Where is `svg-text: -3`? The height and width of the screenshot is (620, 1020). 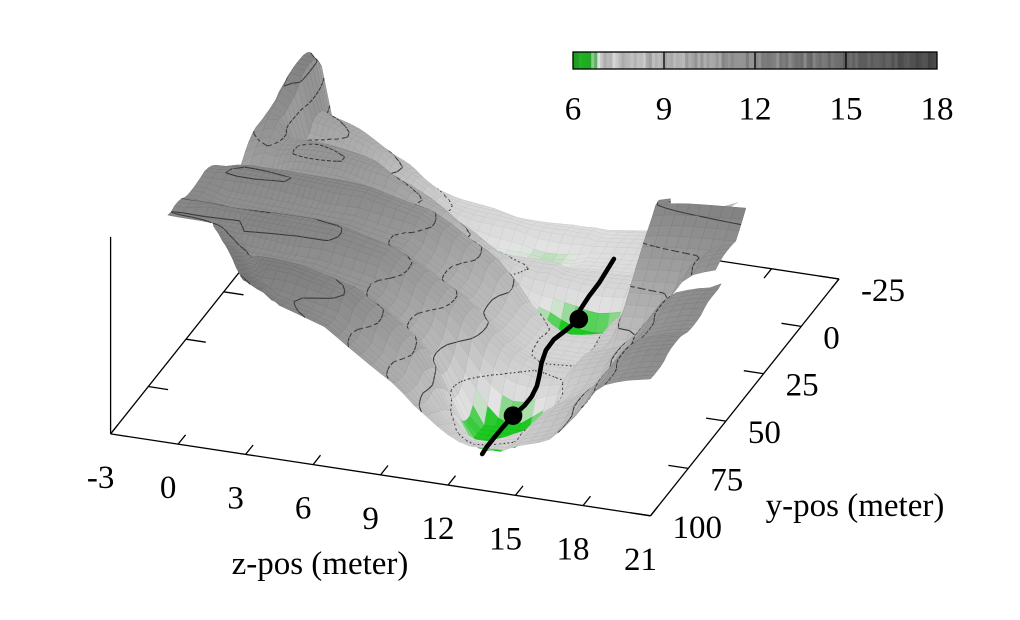 svg-text: -3 is located at coordinates (101, 478).